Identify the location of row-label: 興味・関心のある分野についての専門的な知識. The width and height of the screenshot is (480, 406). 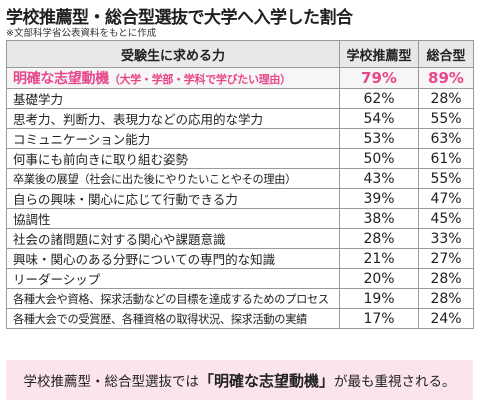
(173, 258).